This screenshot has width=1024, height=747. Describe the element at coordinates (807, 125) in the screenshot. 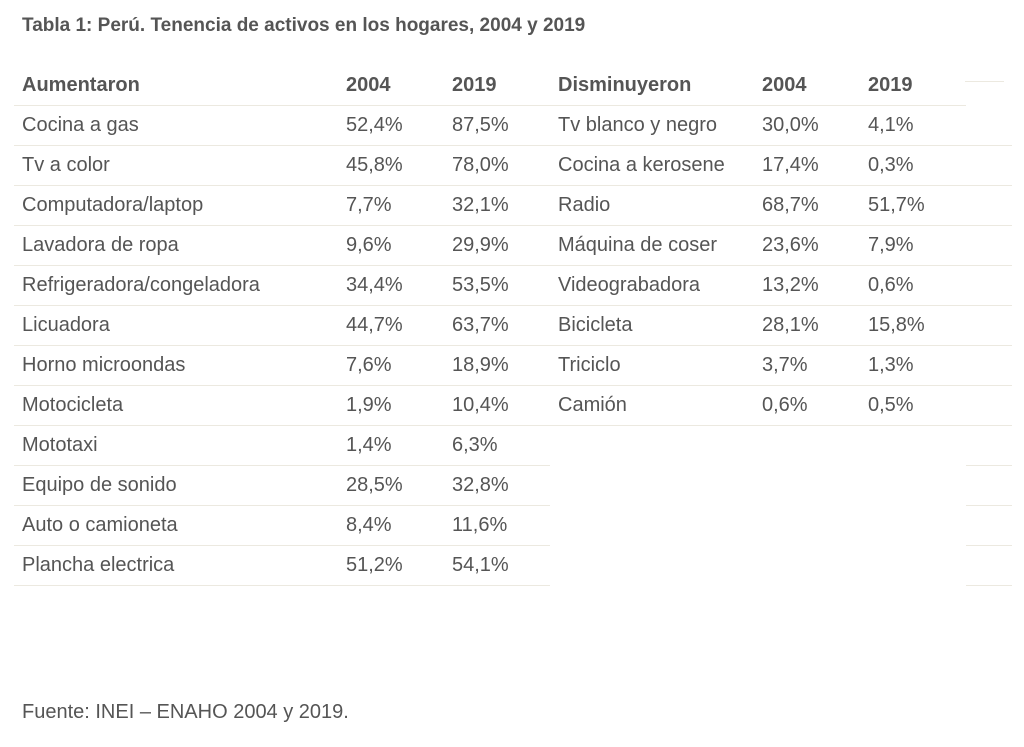

I see `value-2004-decreased: 30,0%` at that location.